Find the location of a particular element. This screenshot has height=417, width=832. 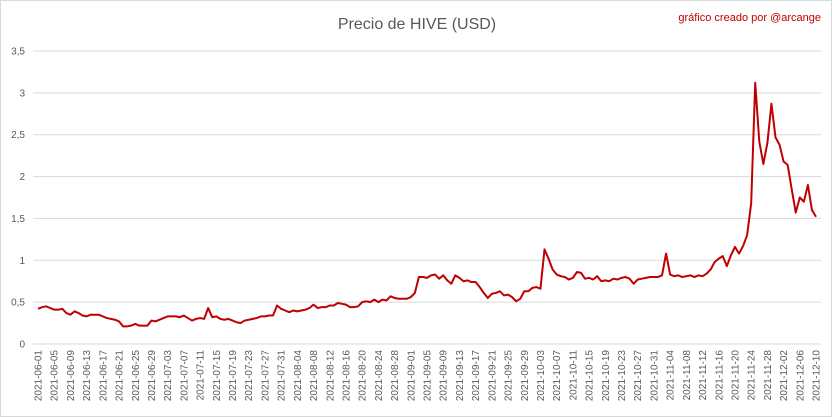

x-tick-label: 2021-12-02 is located at coordinates (784, 376).